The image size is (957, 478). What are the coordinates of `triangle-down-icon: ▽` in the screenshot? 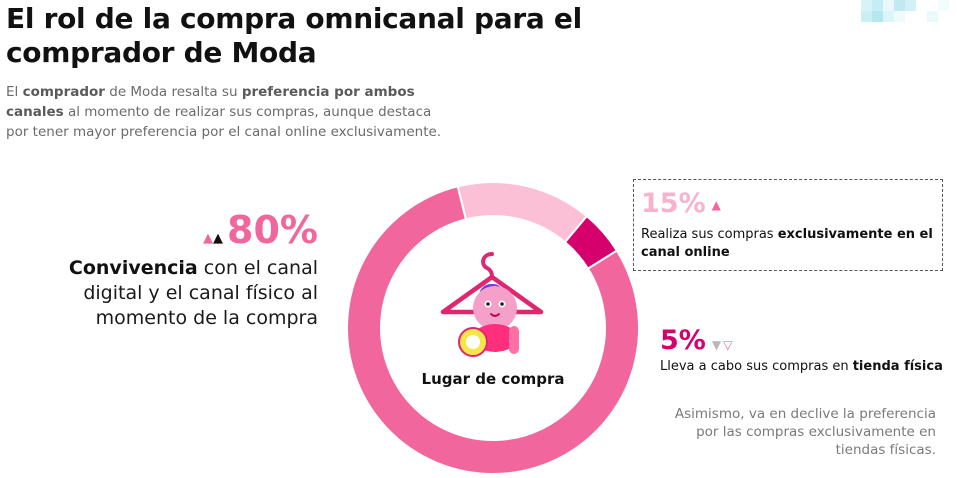 It's located at (728, 344).